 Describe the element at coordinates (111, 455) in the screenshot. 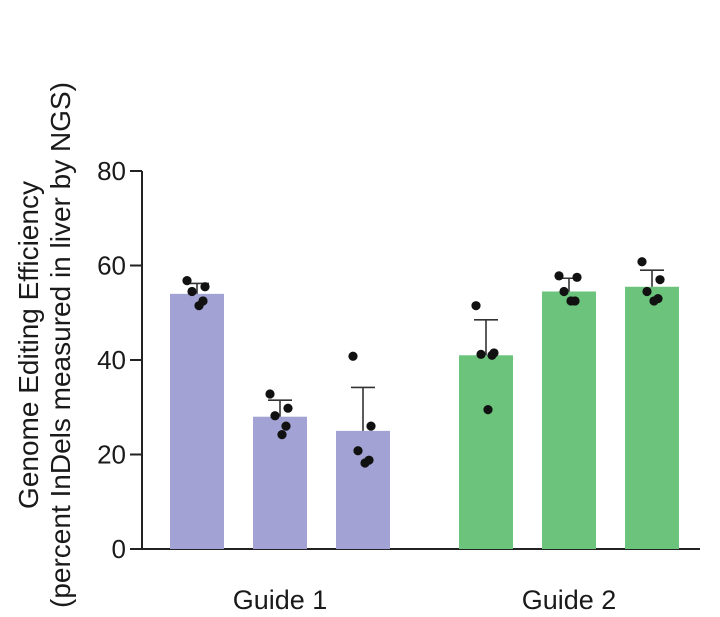

I see `y-tick-label-20: 20` at that location.